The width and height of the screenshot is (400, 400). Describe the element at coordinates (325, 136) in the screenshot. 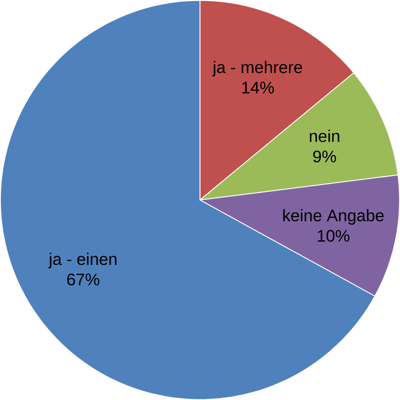

I see `slice-label: nein` at that location.